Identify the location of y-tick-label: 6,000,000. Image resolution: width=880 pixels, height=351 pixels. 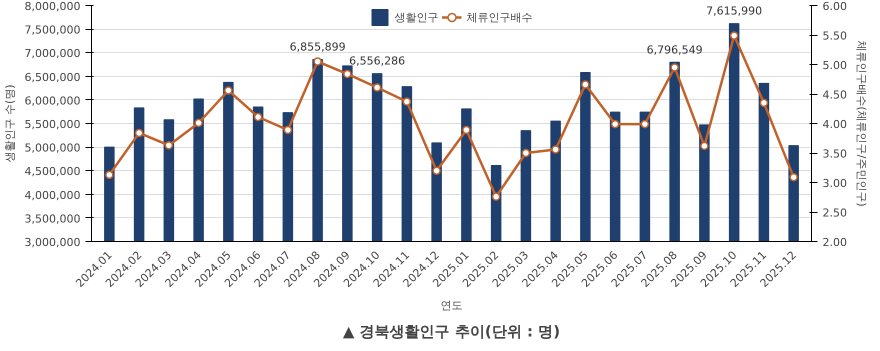
(52, 101).